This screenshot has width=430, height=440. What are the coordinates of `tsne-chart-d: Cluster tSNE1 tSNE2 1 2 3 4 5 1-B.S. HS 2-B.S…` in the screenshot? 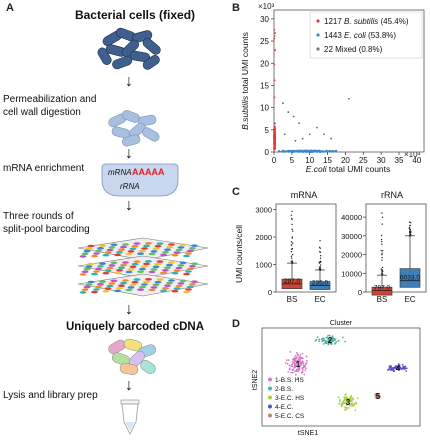 It's located at (336, 378).